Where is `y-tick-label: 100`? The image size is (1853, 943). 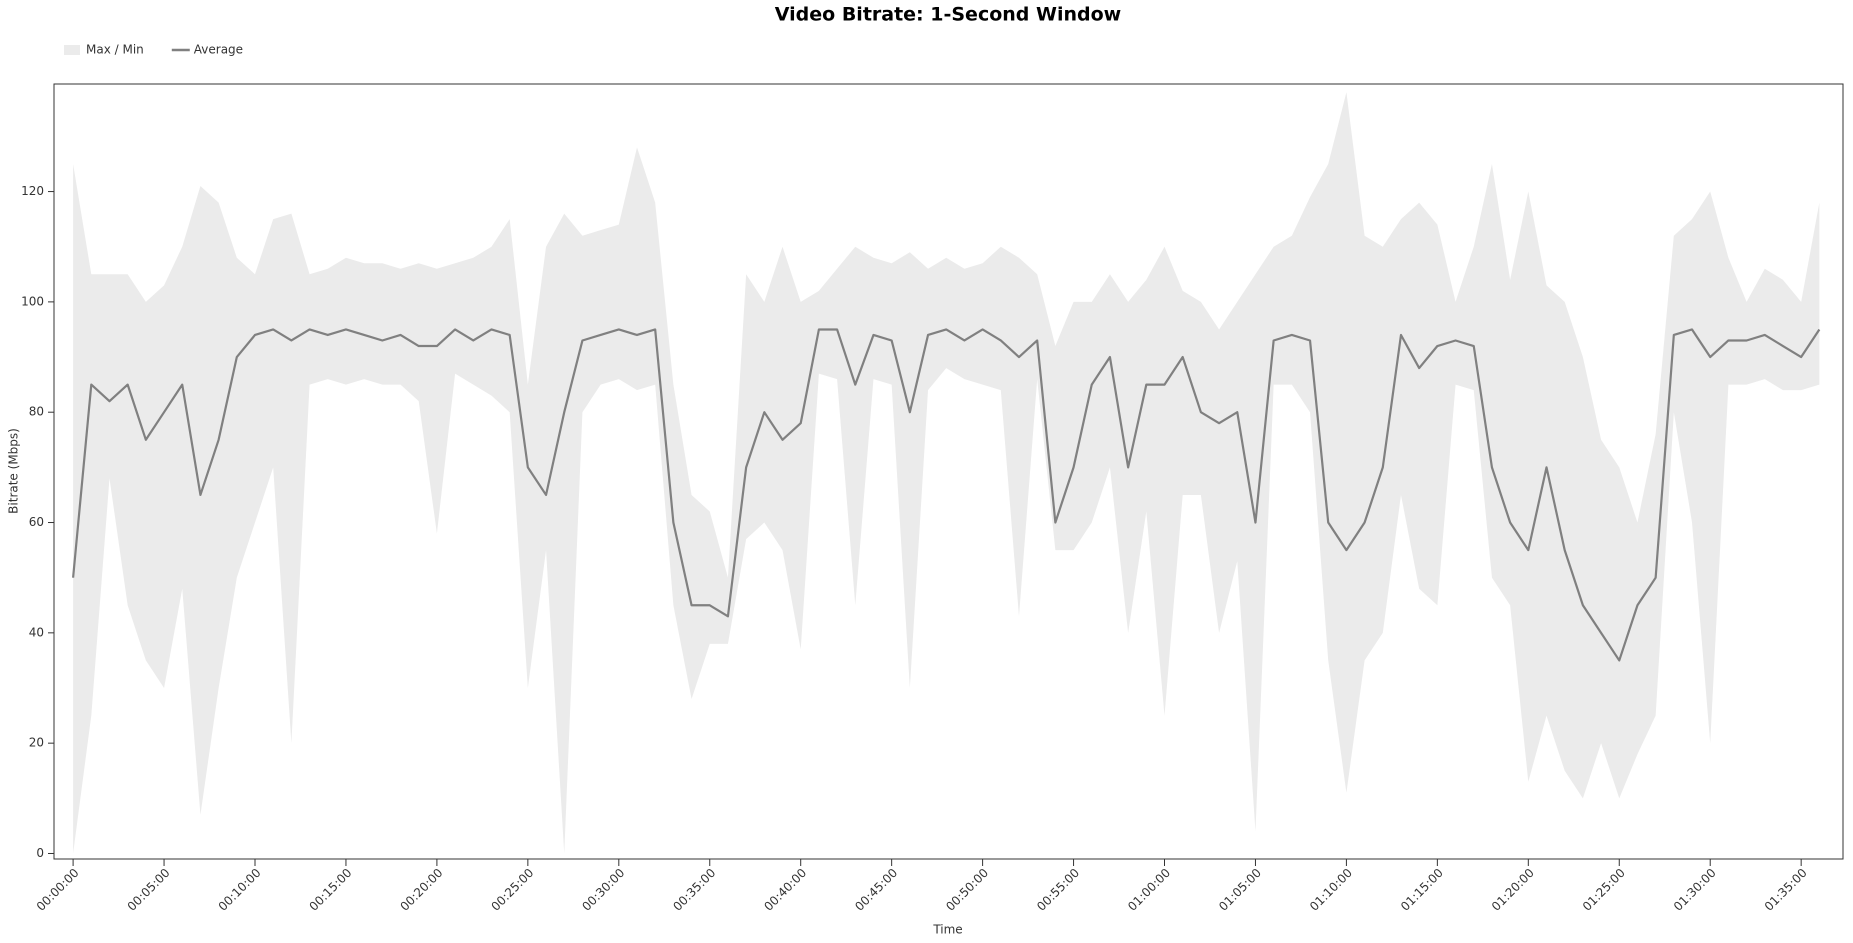 y-tick-label: 100 is located at coordinates (32, 301).